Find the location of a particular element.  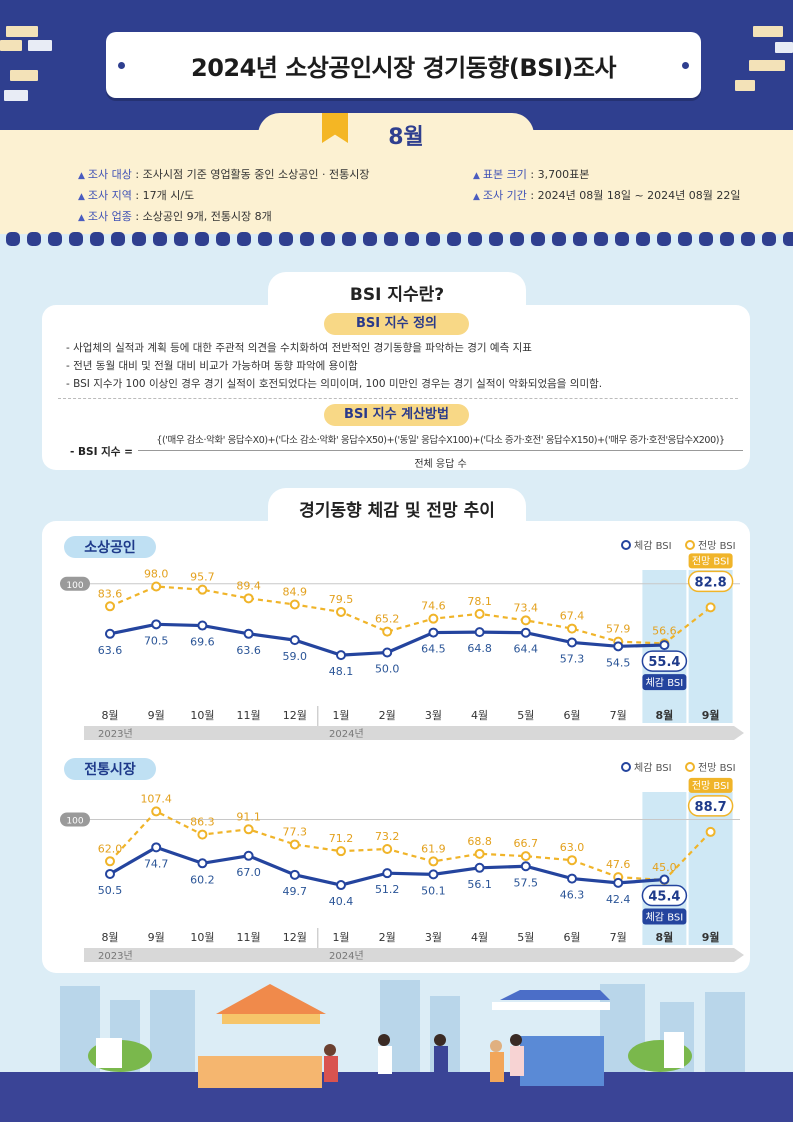

callout-actual-bg is located at coordinates (664, 916).